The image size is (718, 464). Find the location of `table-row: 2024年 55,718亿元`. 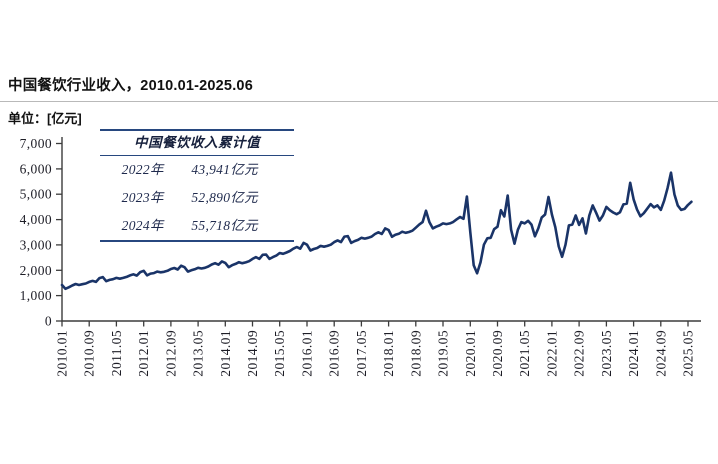

table-row: 2024年 55,718亿元 is located at coordinates (197, 226).